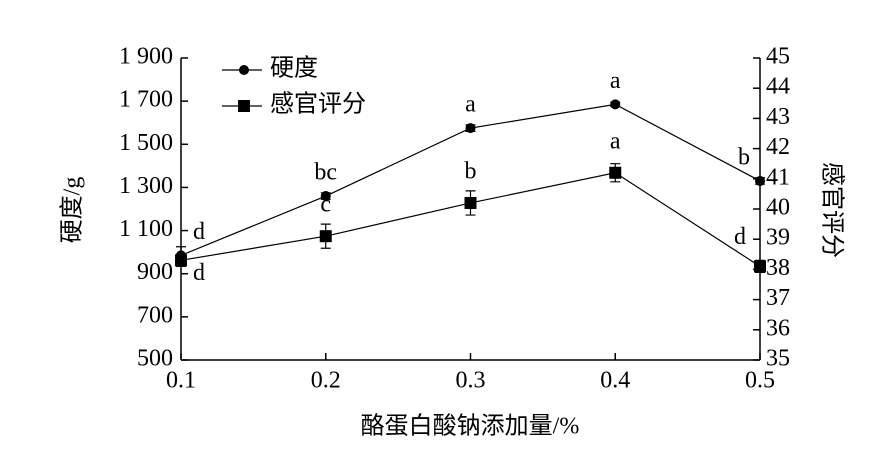  I want to click on legend-label: 硬度, so click(294, 68).